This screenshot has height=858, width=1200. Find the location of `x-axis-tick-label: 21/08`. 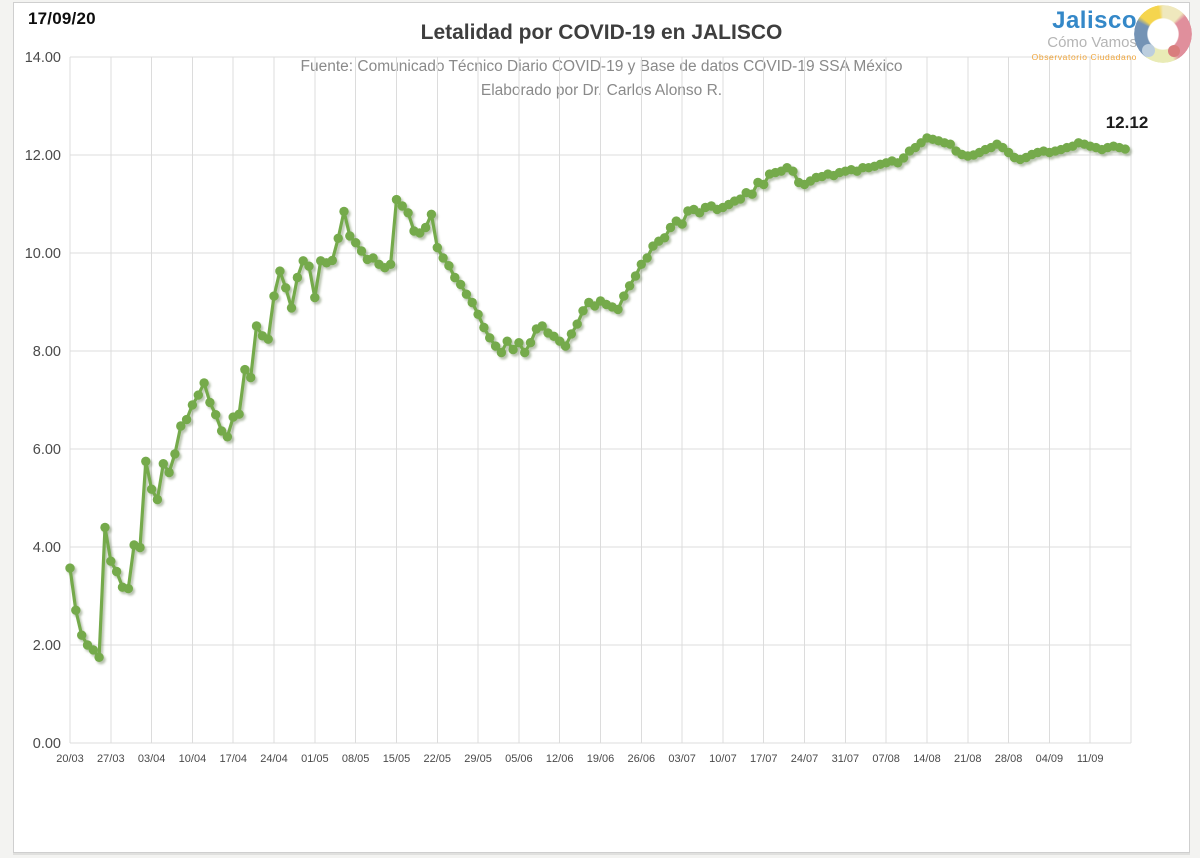

x-axis-tick-label: 21/08 is located at coordinates (968, 759).